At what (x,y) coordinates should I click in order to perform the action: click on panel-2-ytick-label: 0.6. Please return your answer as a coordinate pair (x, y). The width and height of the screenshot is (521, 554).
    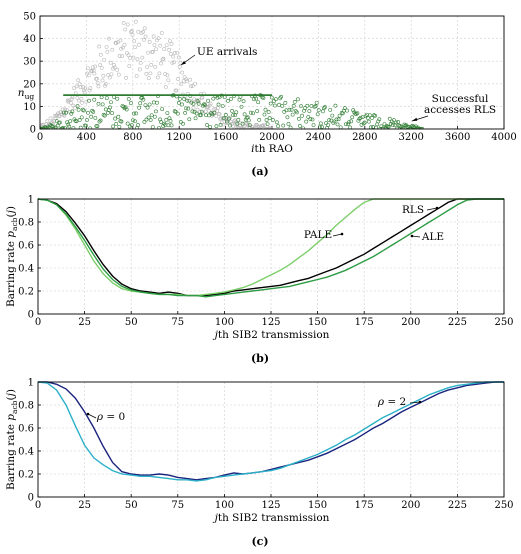
    Looking at the image, I should click on (26, 429).